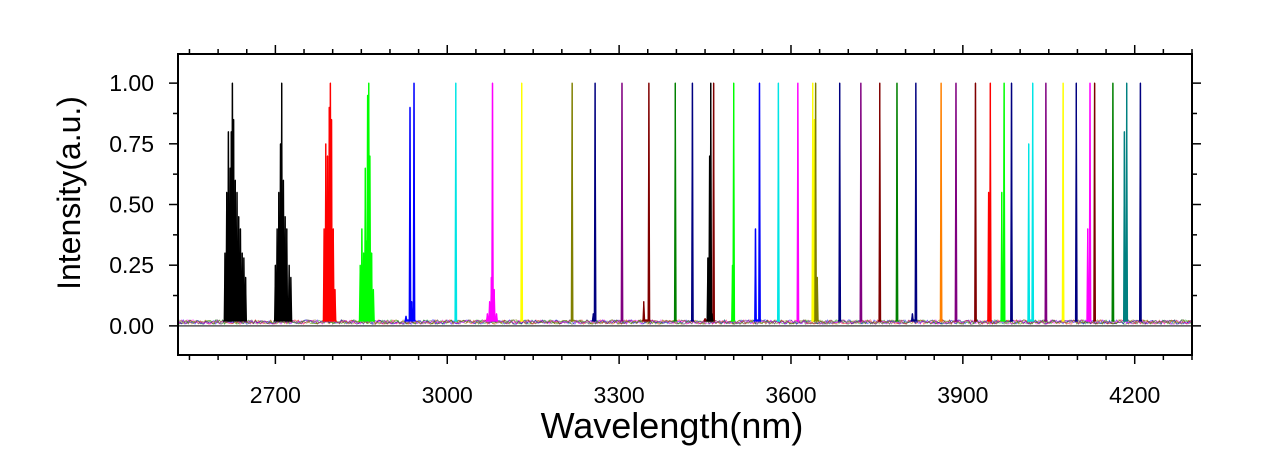  I want to click on y-tick-label-0: 0.00, so click(131, 326).